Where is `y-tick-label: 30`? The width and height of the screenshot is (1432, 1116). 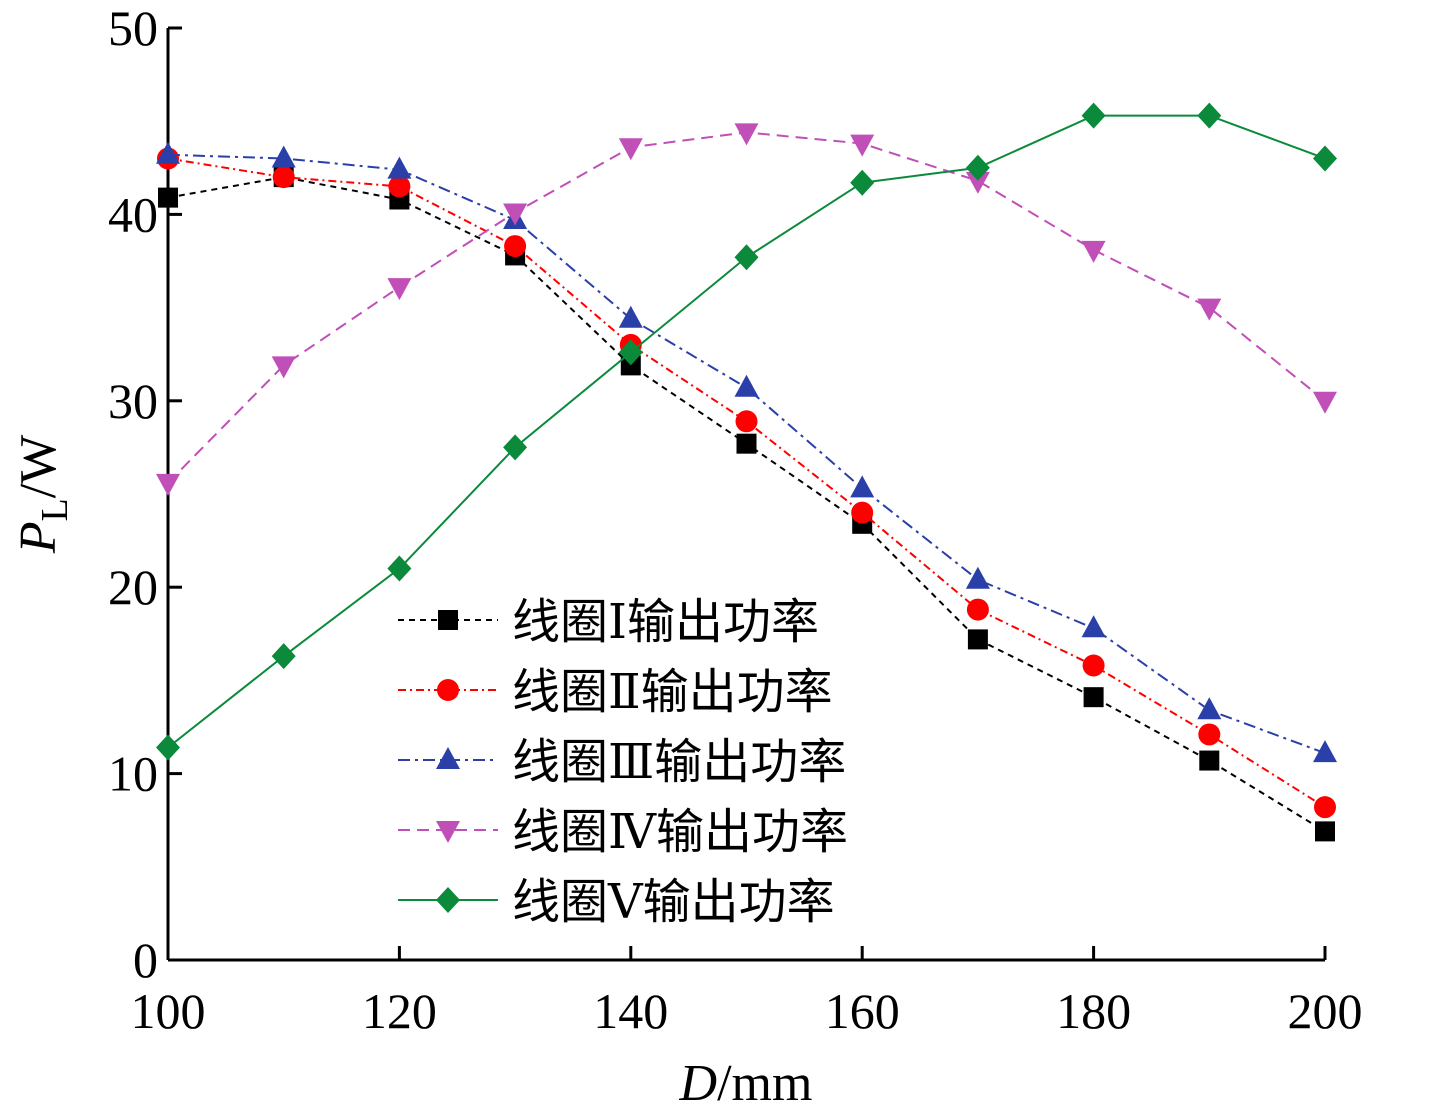
y-tick-label: 30 is located at coordinates (133, 401).